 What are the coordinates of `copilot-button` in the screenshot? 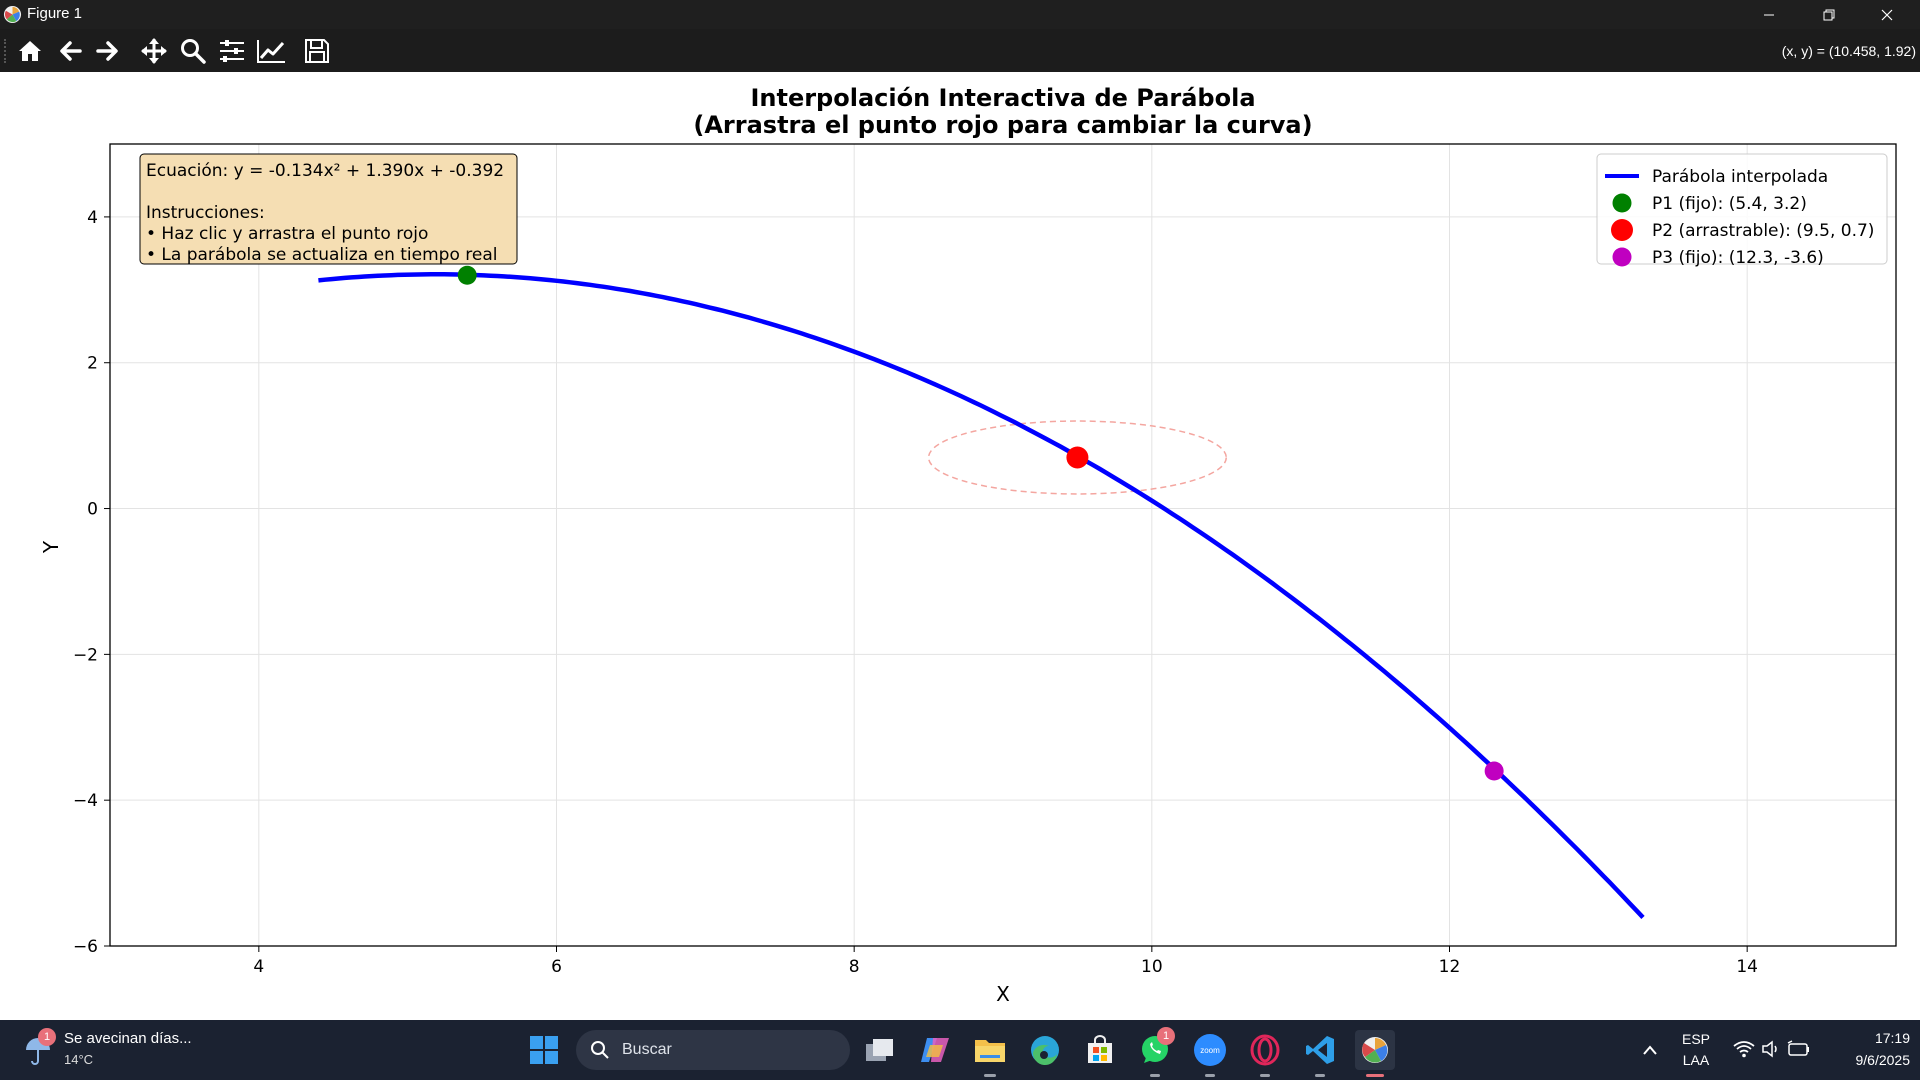 It's located at (935, 1050).